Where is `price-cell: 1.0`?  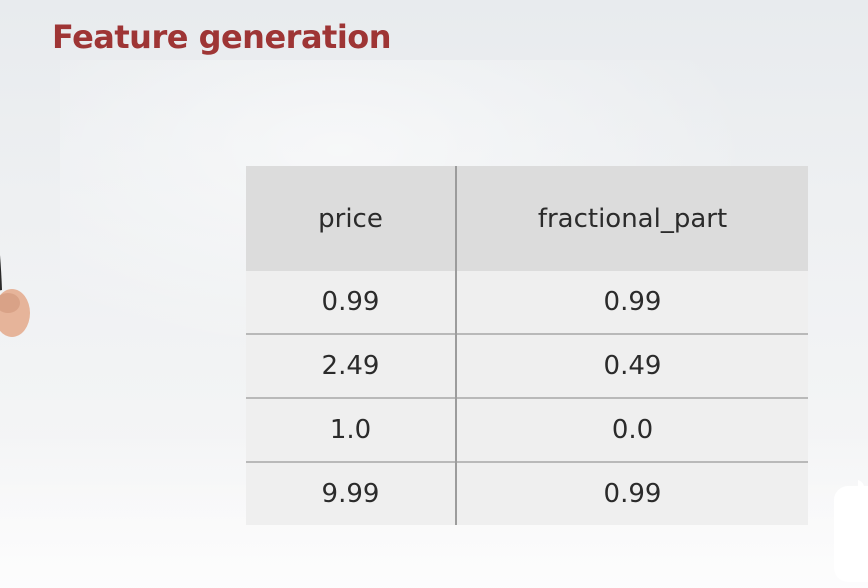 price-cell: 1.0 is located at coordinates (351, 429).